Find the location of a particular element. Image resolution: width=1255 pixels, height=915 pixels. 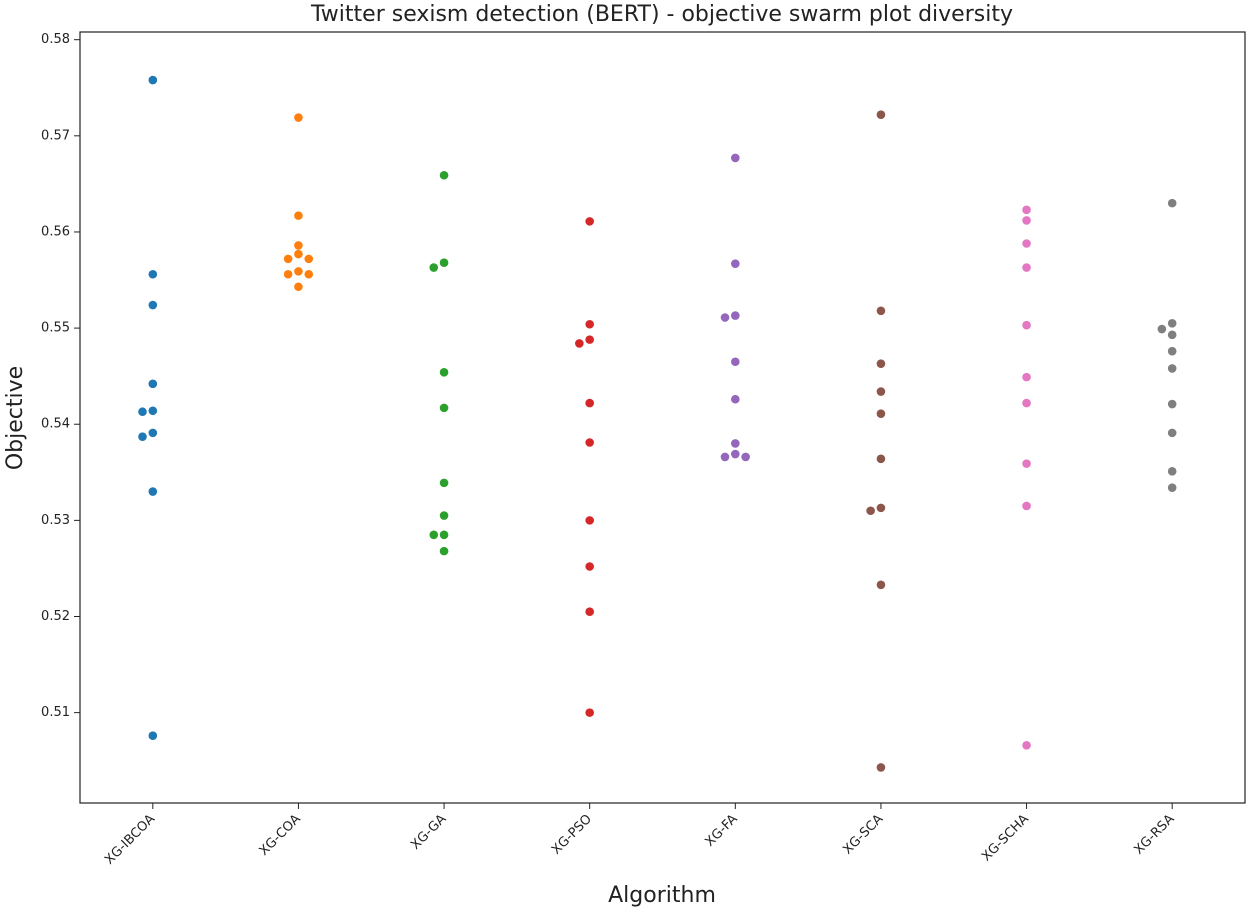

x-tick-label: XG-RSA is located at coordinates (1154, 835).